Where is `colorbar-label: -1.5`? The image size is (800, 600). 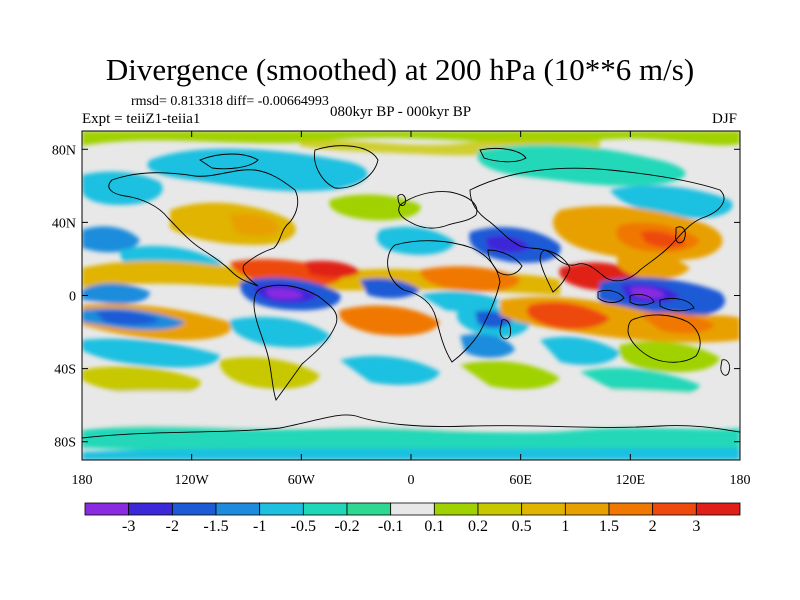 colorbar-label: -1.5 is located at coordinates (216, 526).